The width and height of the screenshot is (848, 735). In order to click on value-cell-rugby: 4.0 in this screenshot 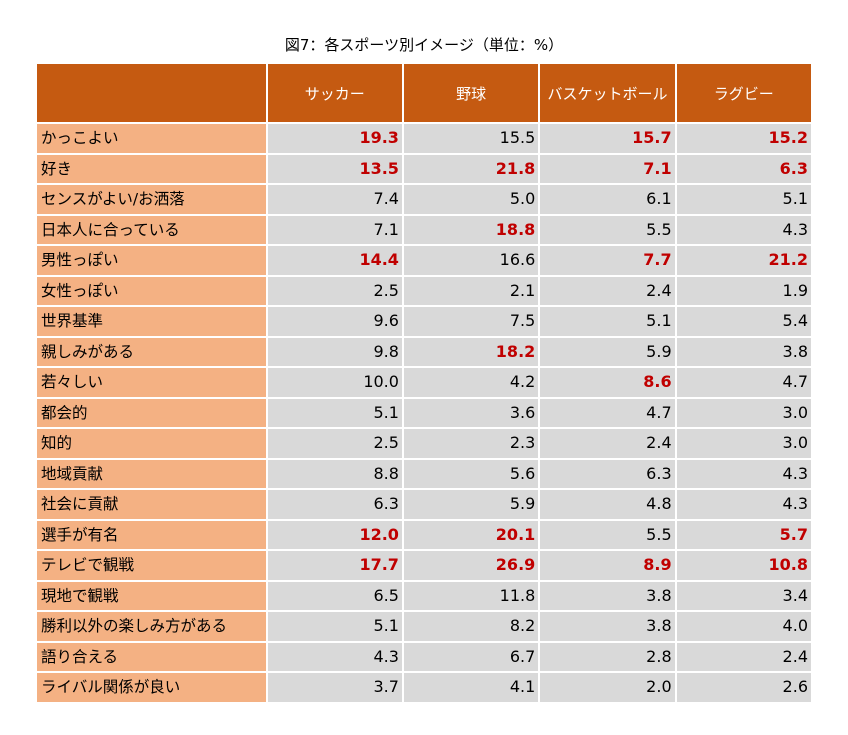, I will do `click(743, 626)`.